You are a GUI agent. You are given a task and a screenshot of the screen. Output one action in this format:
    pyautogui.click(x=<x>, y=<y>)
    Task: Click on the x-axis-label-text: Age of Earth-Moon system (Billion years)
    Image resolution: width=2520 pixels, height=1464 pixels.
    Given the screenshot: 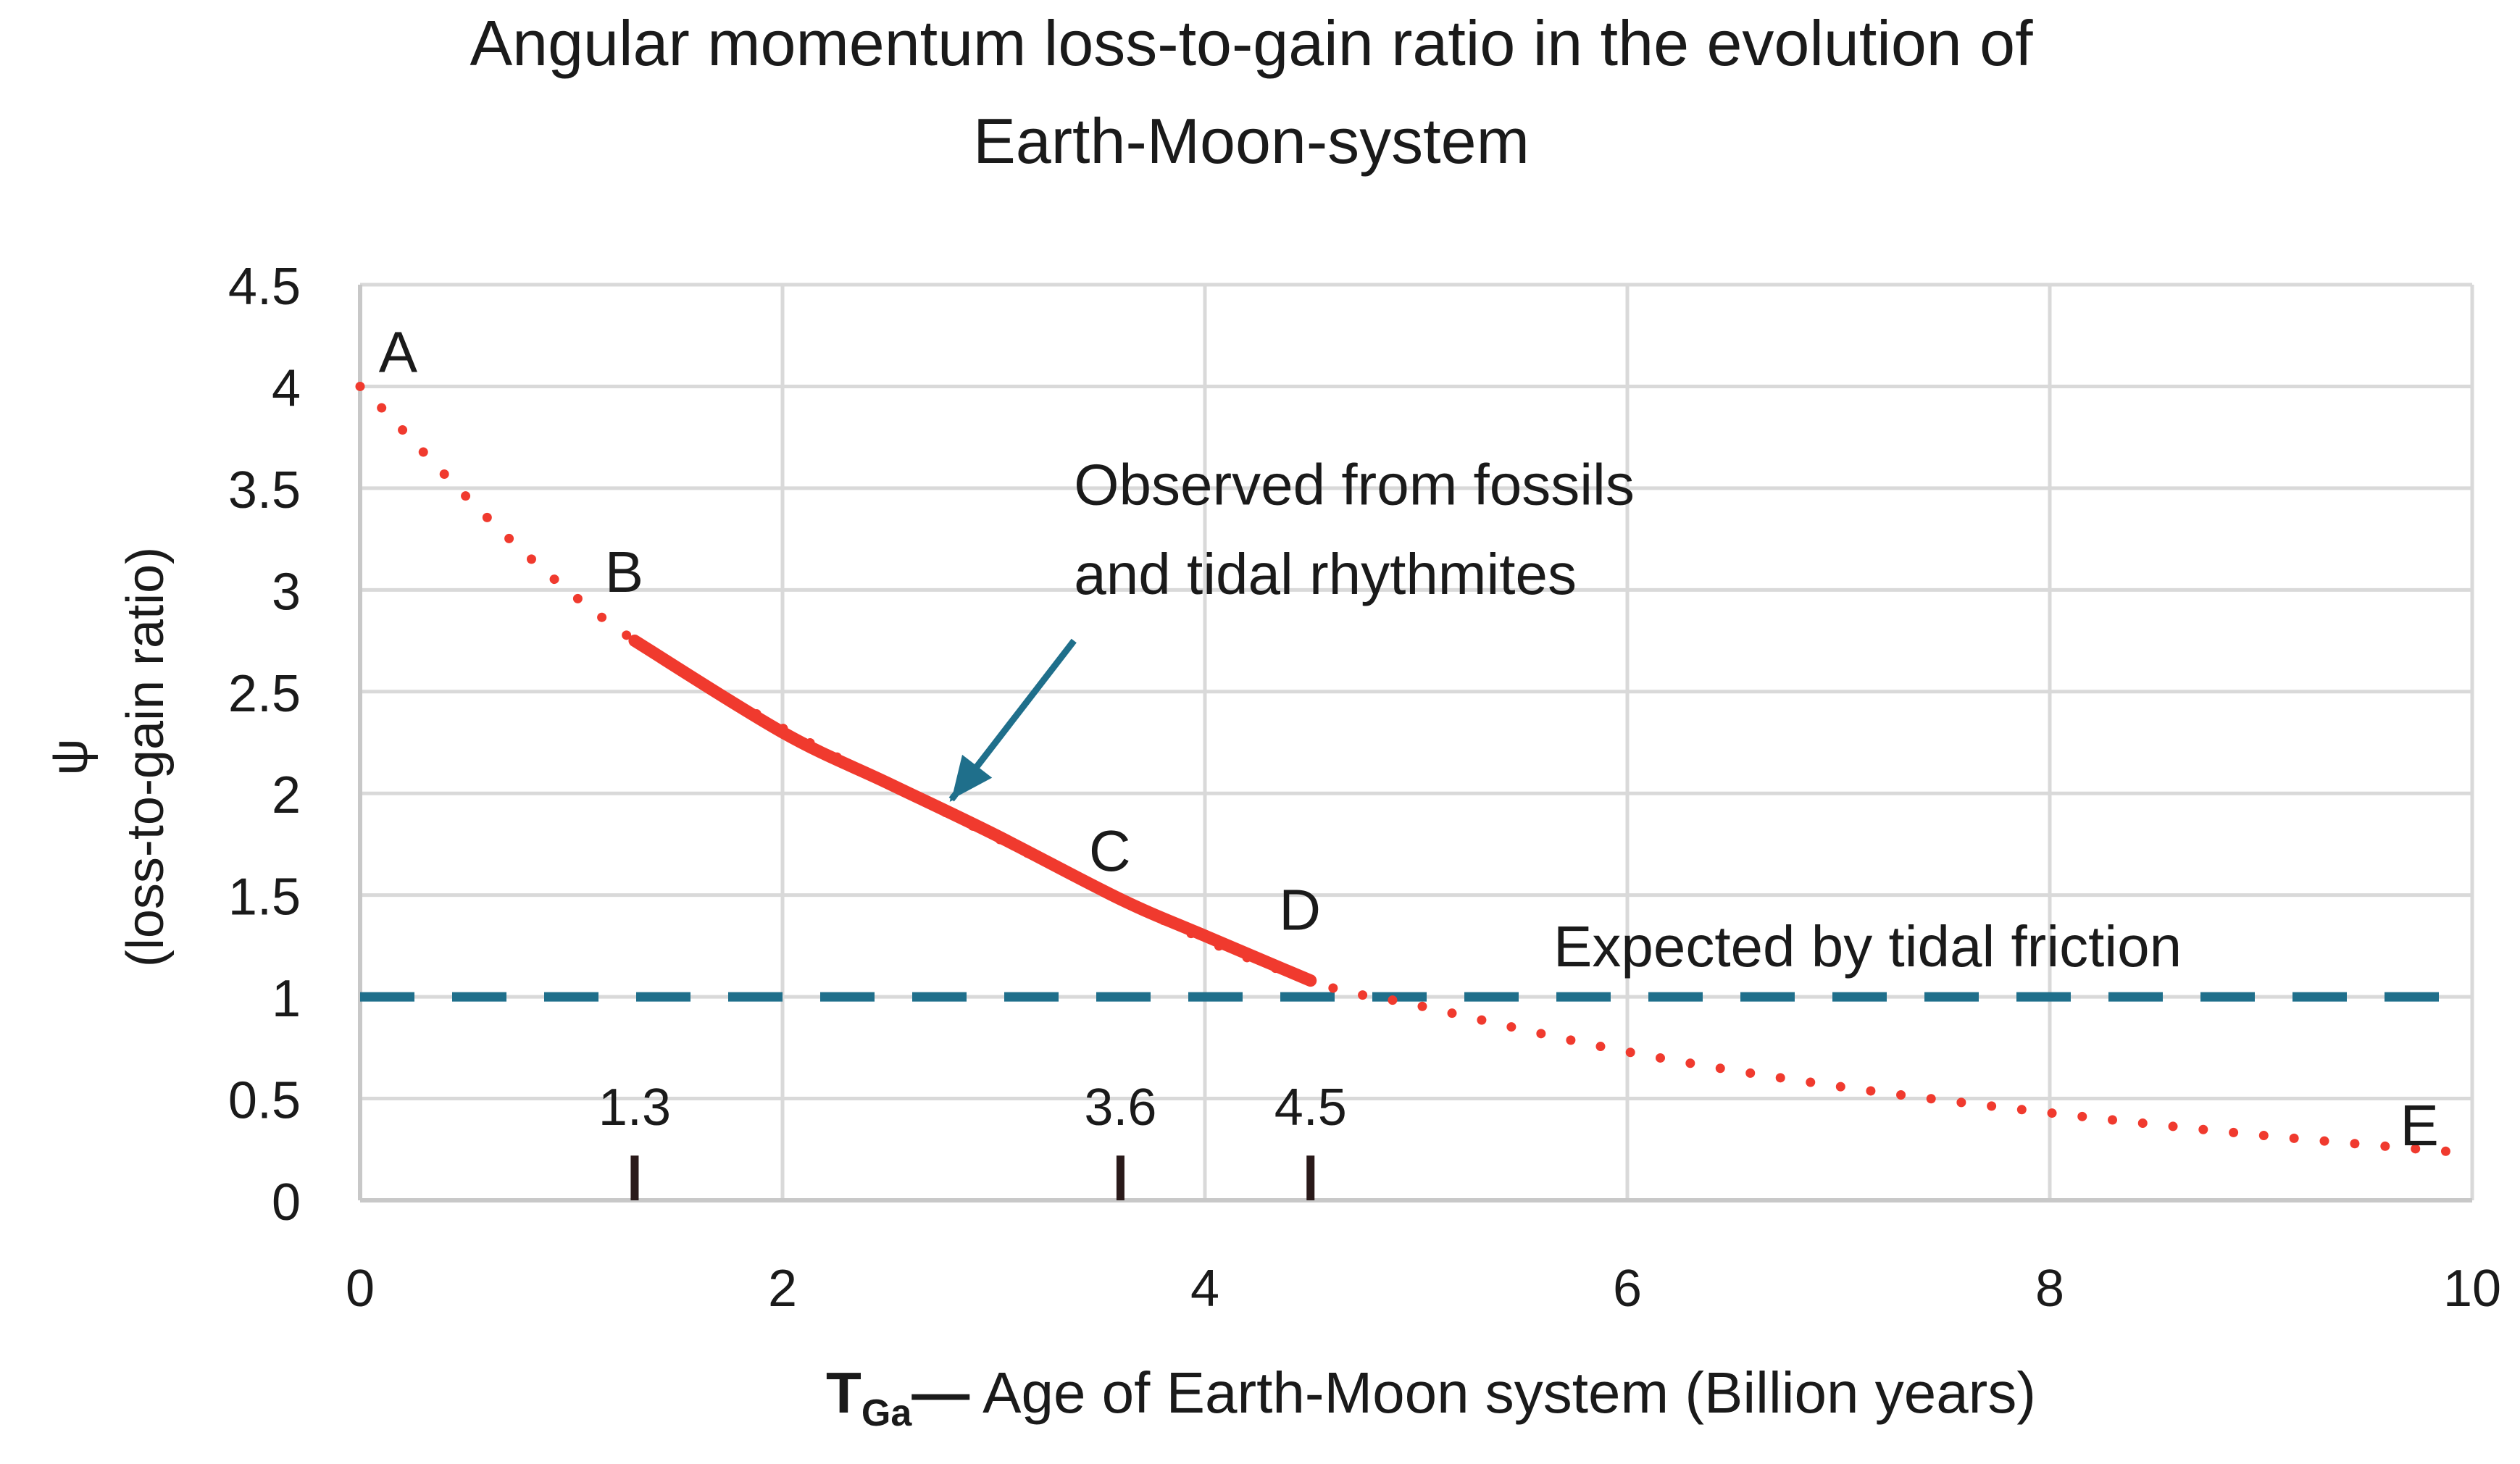 What is the action you would take?
    pyautogui.click(x=1502, y=1392)
    